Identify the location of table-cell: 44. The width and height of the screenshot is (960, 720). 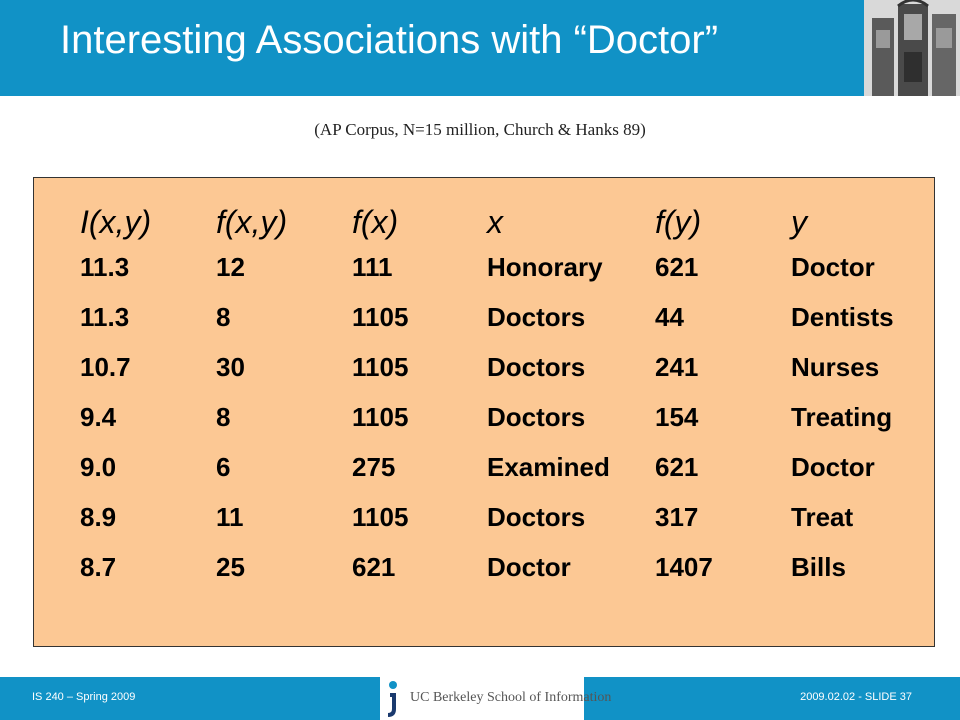
(669, 317).